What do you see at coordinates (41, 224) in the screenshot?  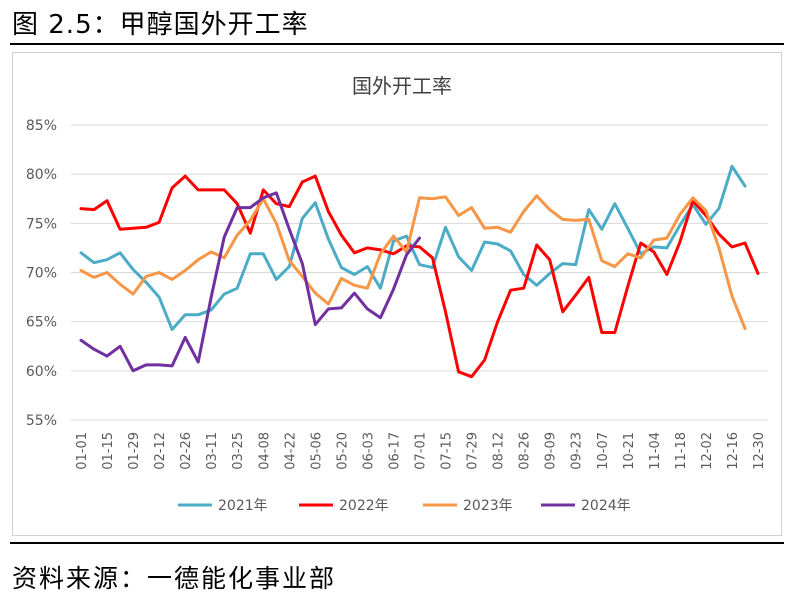 I see `y-tick-label: 75%` at bounding box center [41, 224].